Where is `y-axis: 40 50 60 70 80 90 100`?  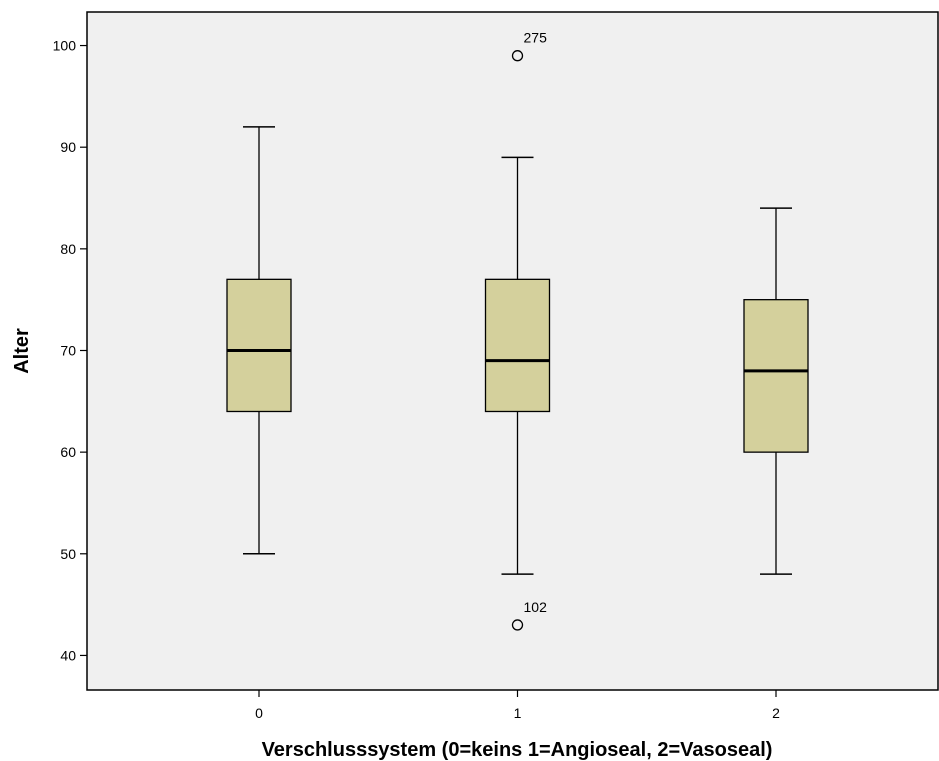
y-axis: 40 50 60 70 80 90 100 is located at coordinates (70, 350).